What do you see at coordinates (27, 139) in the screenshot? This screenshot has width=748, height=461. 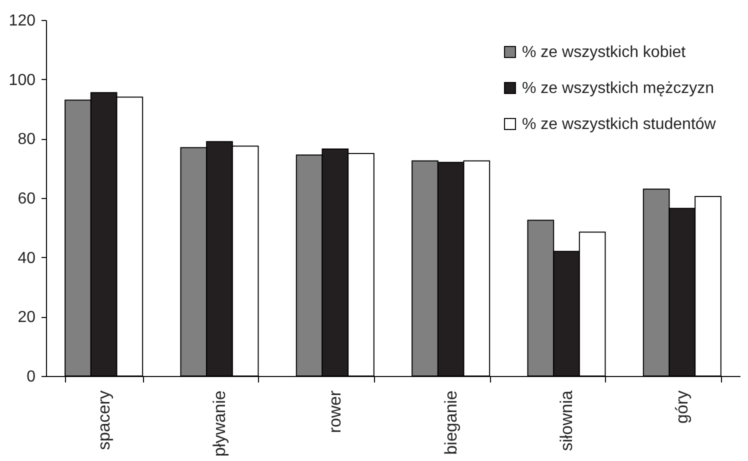 I see `y-tick-label: 80` at bounding box center [27, 139].